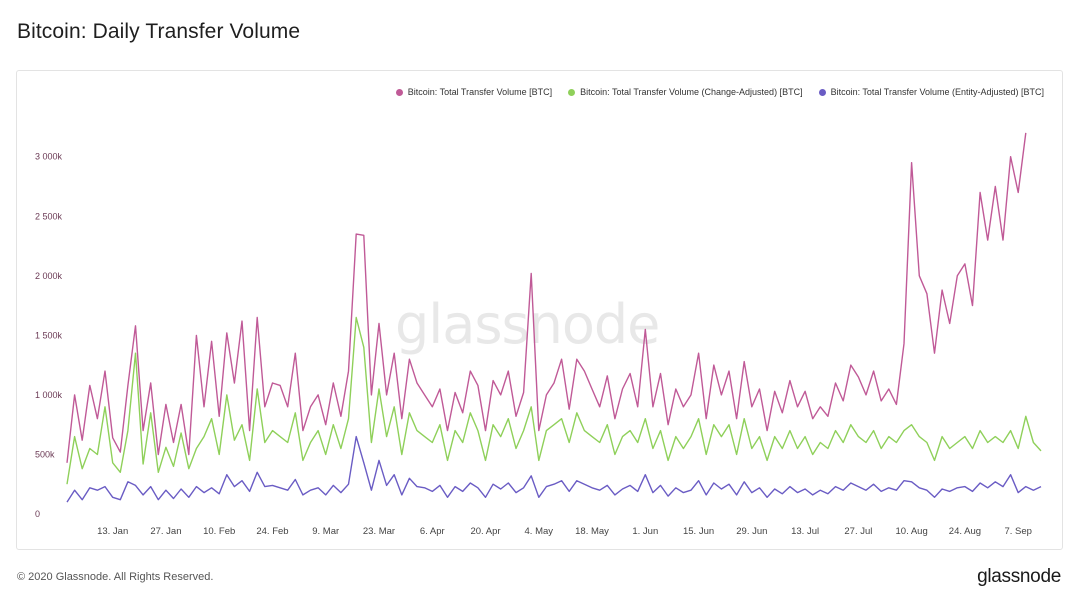 This screenshot has height=606, width=1080. Describe the element at coordinates (858, 531) in the screenshot. I see `x-tick-label: 27. Jul` at that location.